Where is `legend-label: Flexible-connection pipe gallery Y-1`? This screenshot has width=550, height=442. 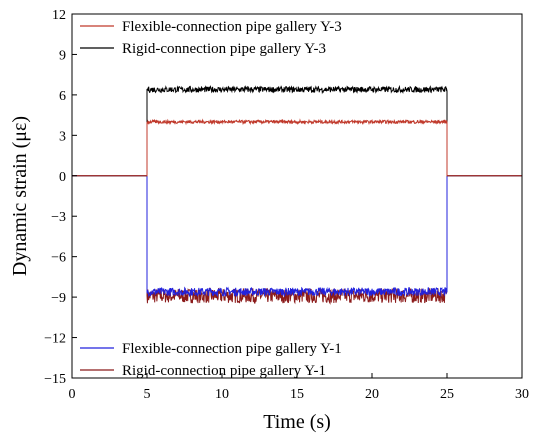 legend-label: Flexible-connection pipe gallery Y-1 is located at coordinates (232, 349).